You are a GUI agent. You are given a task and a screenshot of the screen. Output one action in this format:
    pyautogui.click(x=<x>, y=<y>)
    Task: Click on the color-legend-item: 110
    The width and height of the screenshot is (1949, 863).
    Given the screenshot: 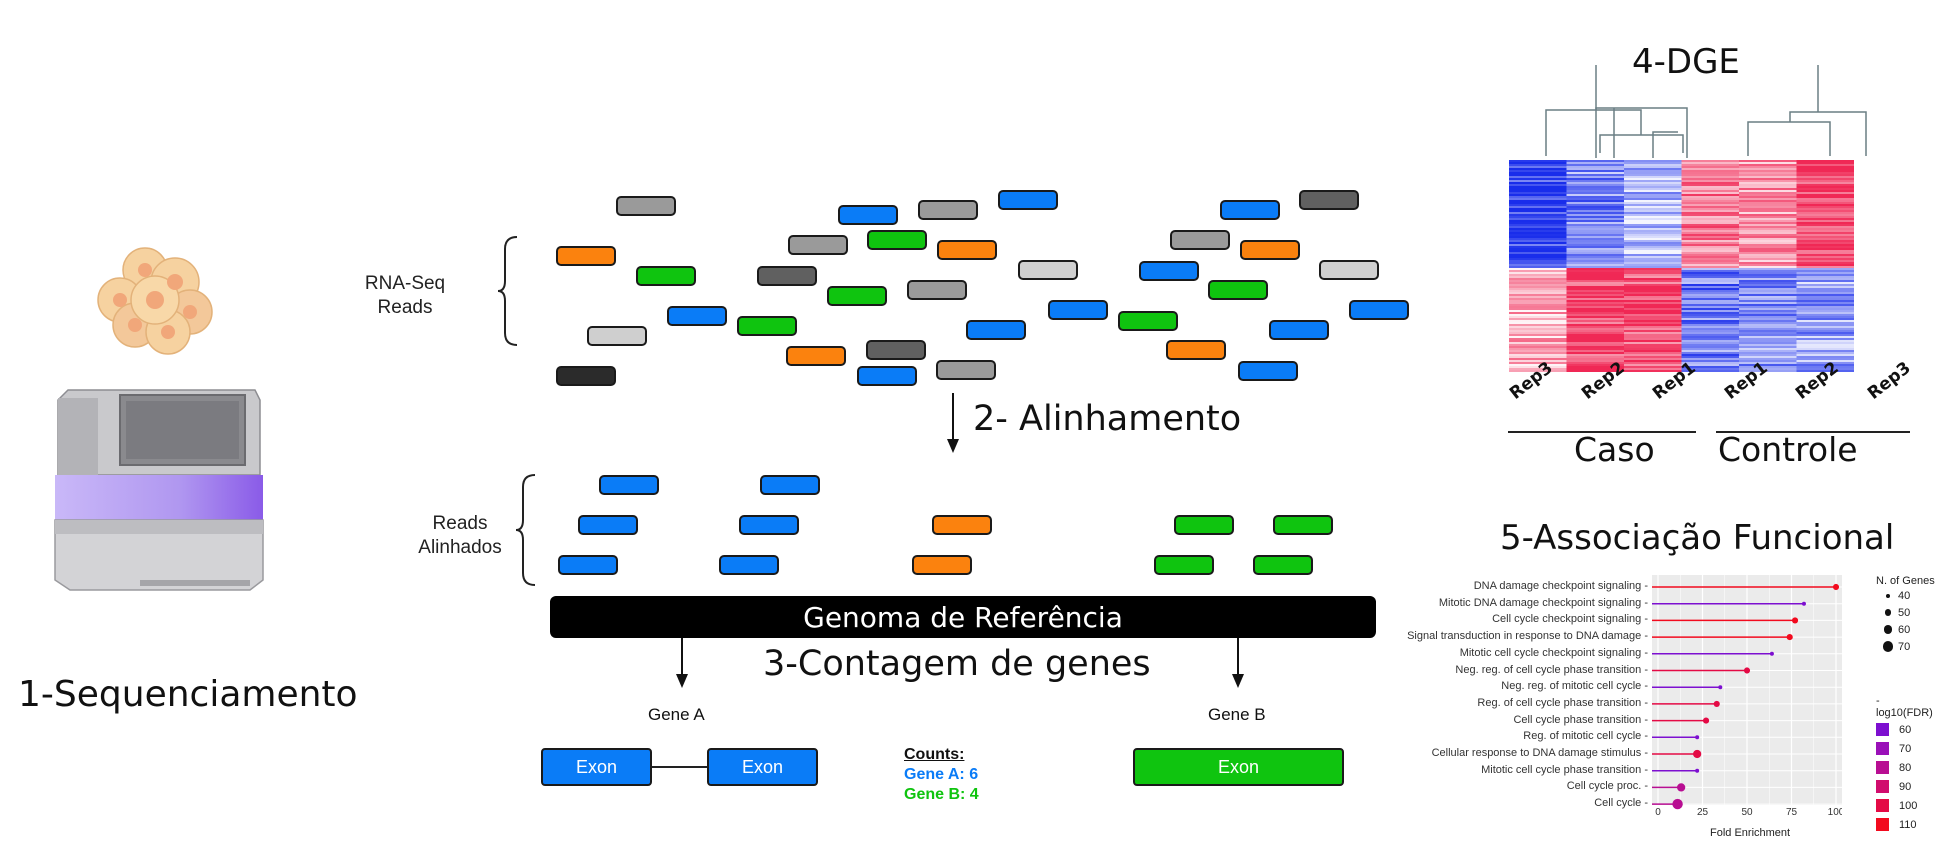 What is the action you would take?
    pyautogui.click(x=1906, y=824)
    